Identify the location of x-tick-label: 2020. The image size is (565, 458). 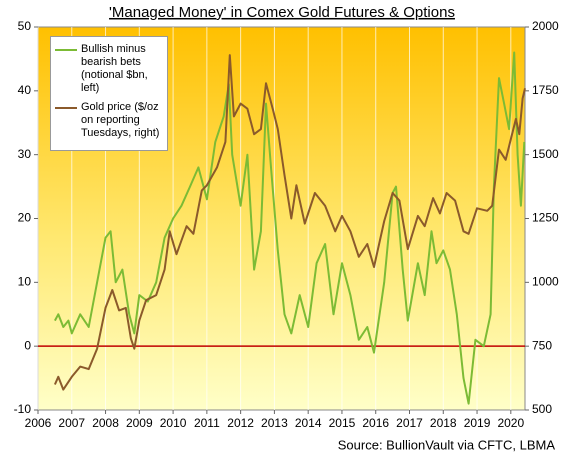
(510, 423).